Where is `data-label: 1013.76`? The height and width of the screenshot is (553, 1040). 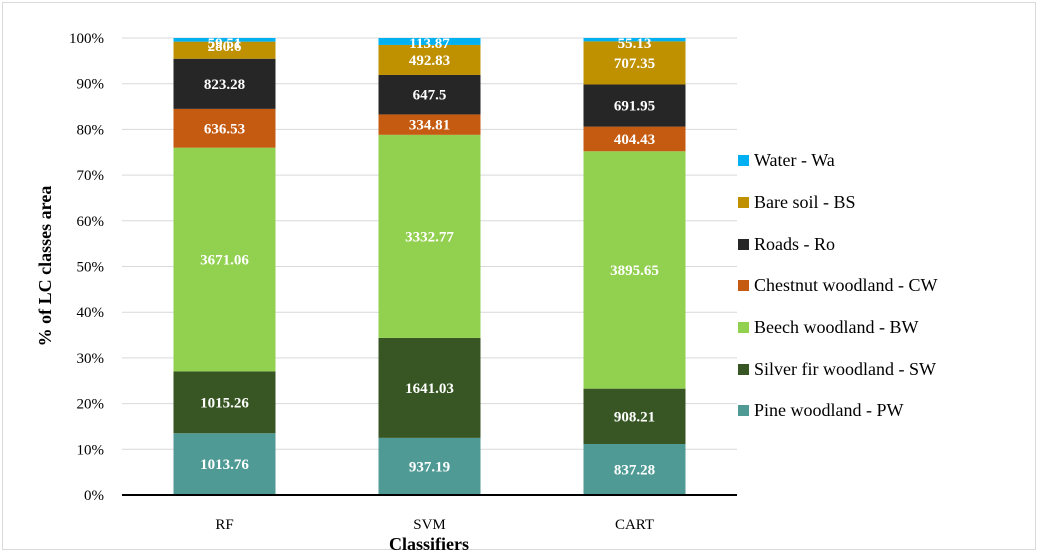 data-label: 1013.76 is located at coordinates (224, 465).